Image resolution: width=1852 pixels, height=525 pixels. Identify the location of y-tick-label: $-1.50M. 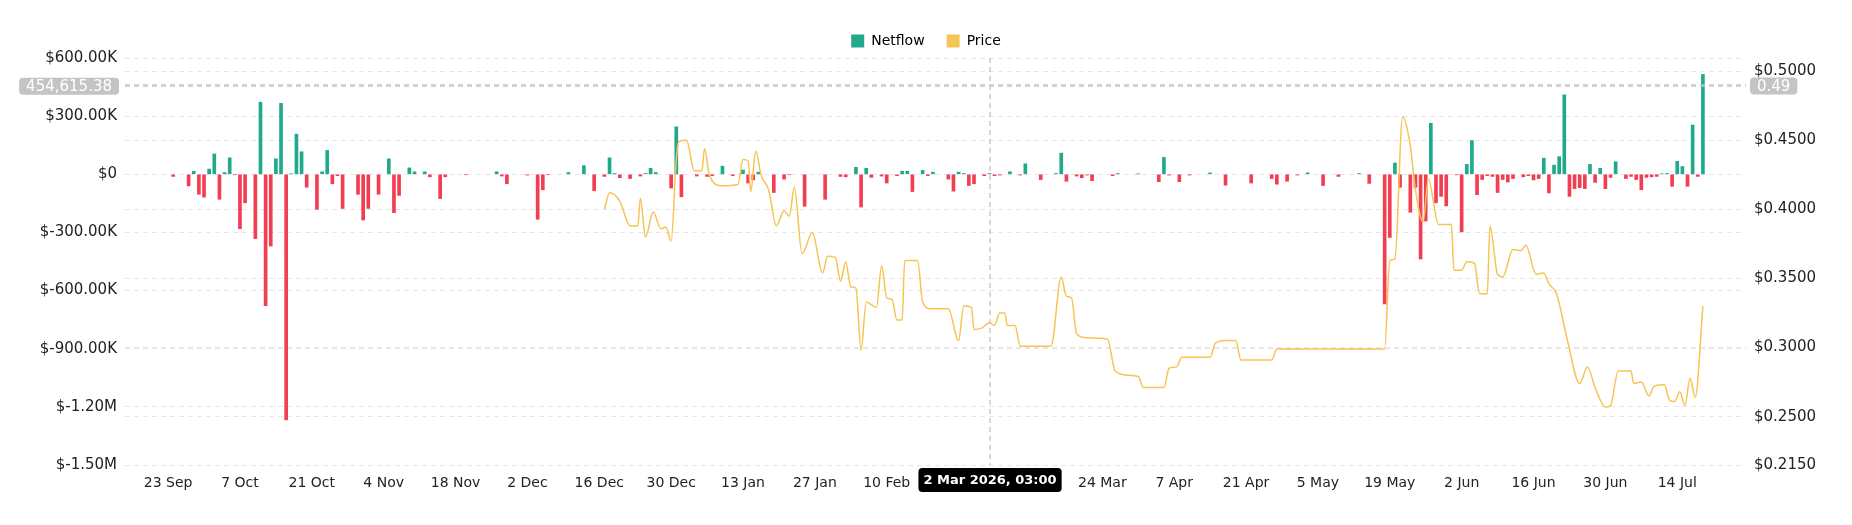
(86, 463).